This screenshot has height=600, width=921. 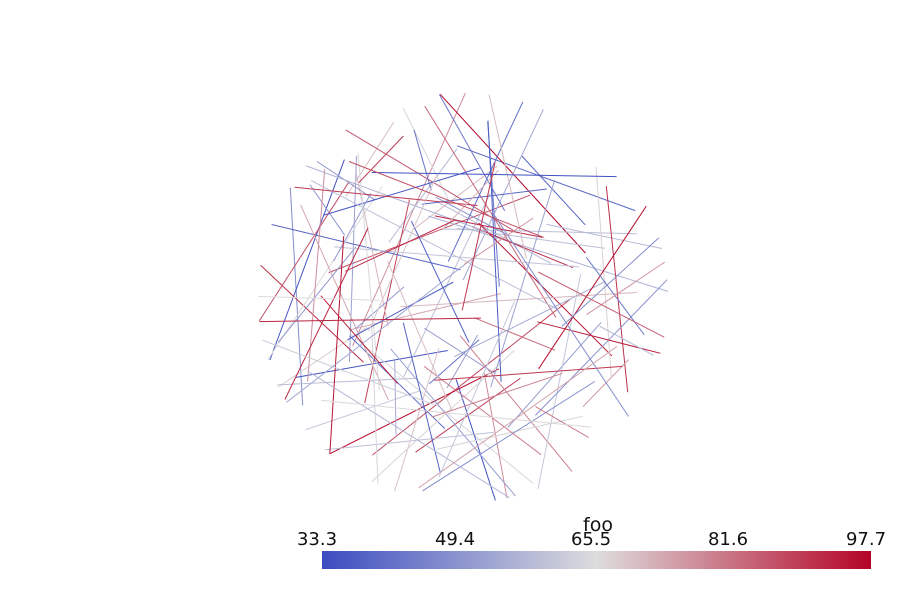 I want to click on scalar-bar-tick-label: 49.4, so click(x=455, y=539).